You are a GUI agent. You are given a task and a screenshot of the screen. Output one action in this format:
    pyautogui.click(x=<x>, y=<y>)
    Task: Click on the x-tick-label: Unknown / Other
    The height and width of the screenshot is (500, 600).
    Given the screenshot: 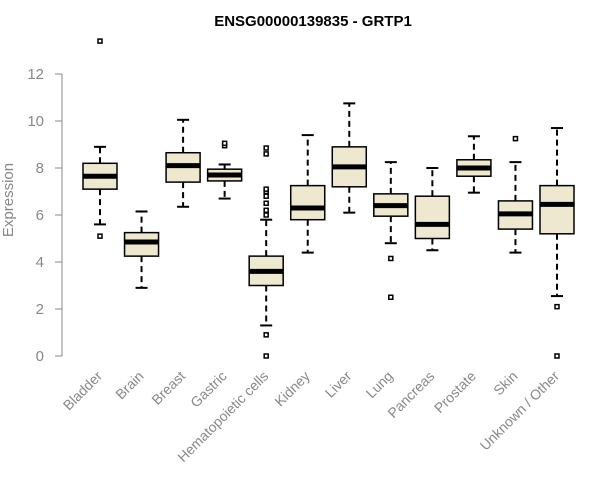 What is the action you would take?
    pyautogui.click(x=520, y=411)
    